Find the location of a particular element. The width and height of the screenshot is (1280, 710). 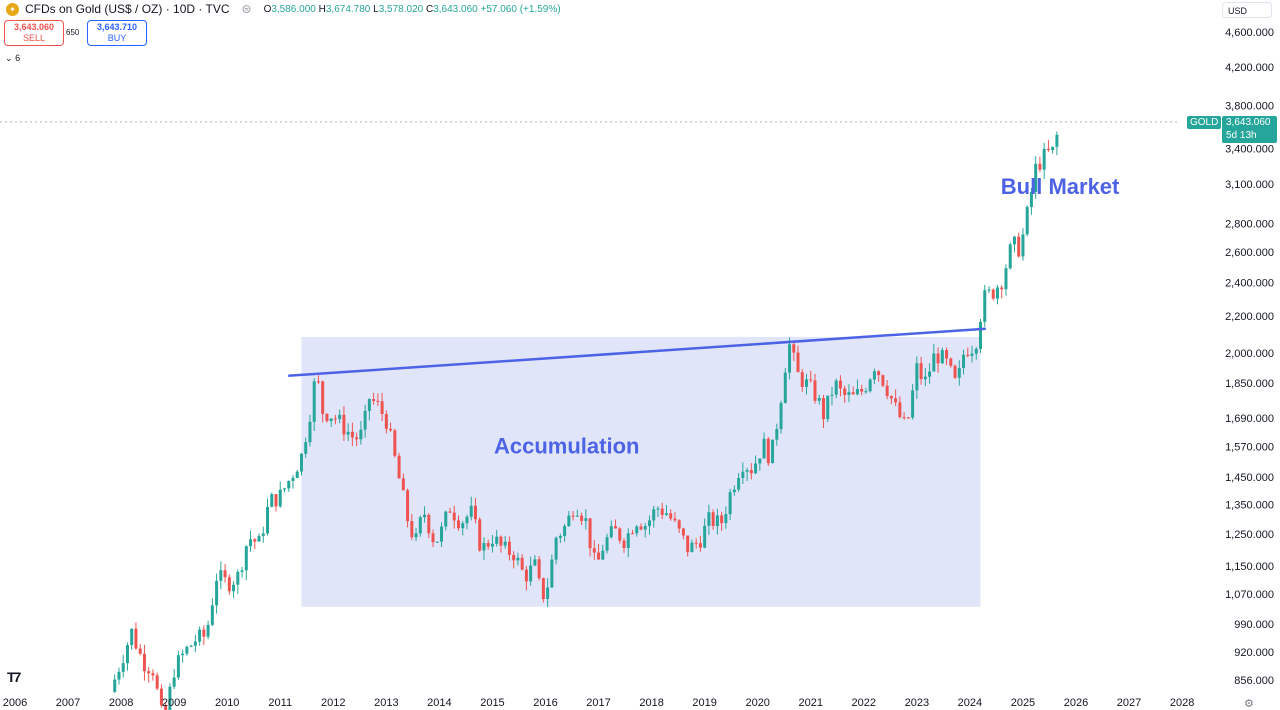

x-tick-label: 2012 is located at coordinates (333, 703).